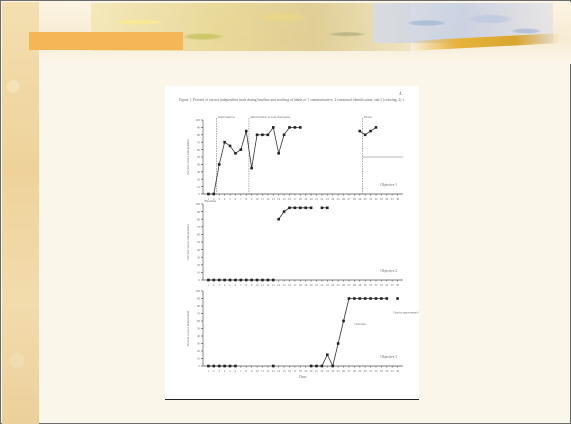 This screenshot has height=424, width=571. Describe the element at coordinates (306, 199) in the screenshot. I see `x-tick-label: 19` at that location.